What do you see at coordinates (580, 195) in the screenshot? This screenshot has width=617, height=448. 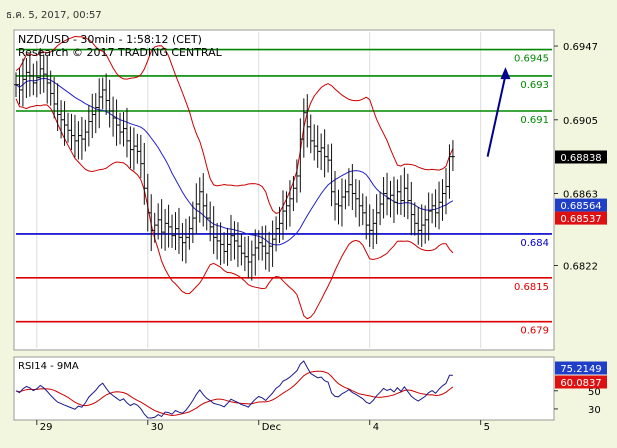 I see `y-tick-label-2: 0.6863` at bounding box center [580, 195].